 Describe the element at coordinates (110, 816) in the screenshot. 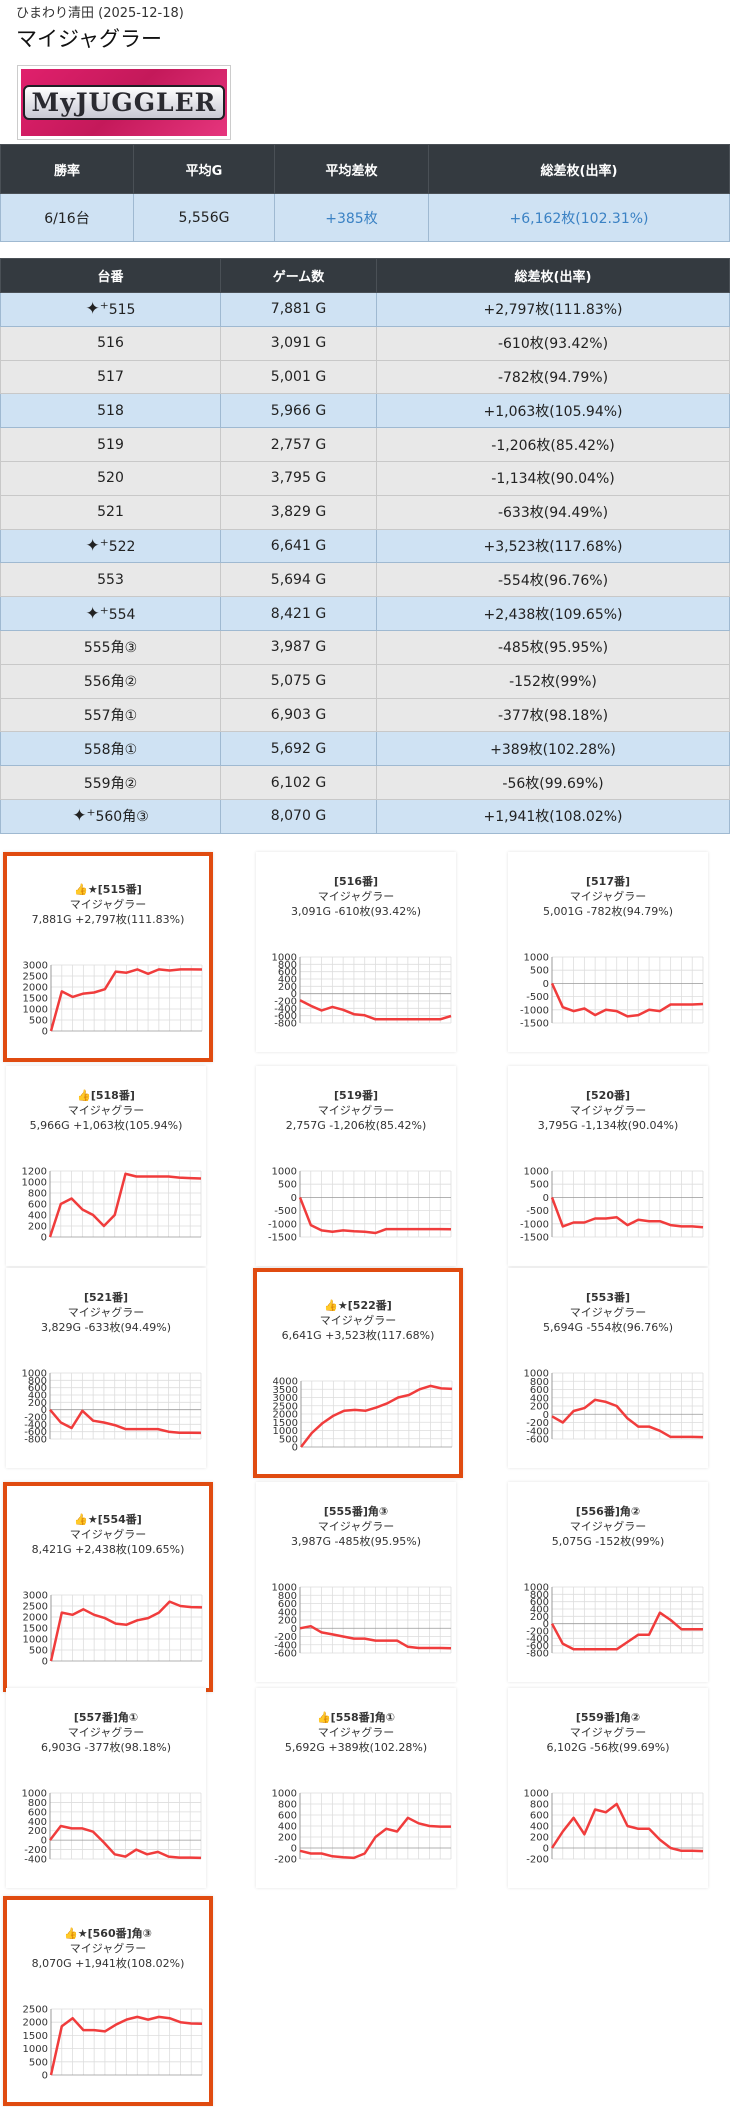

I see `machine-no-cell: ✦⁺560角③` at that location.